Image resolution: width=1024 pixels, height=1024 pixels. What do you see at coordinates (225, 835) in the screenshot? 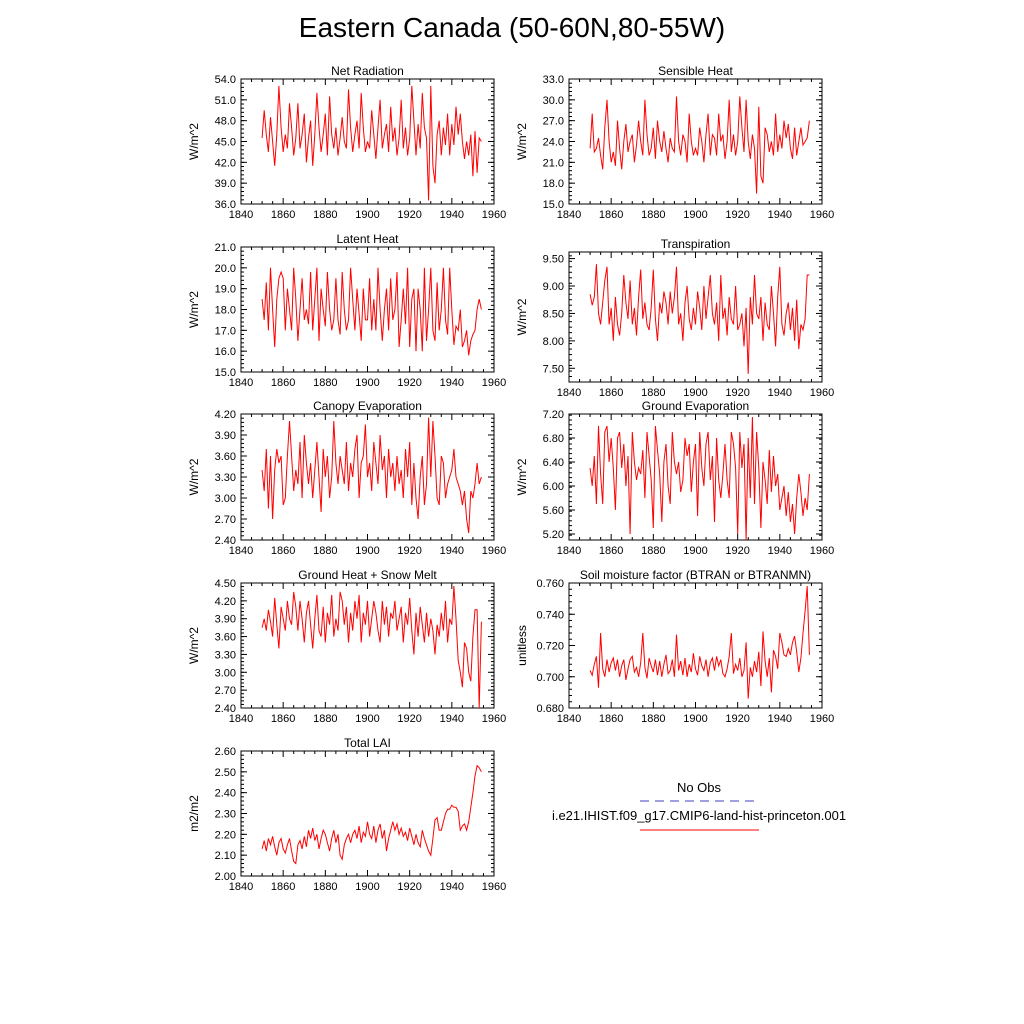
I see `y-tick-label: 2.20` at bounding box center [225, 835].